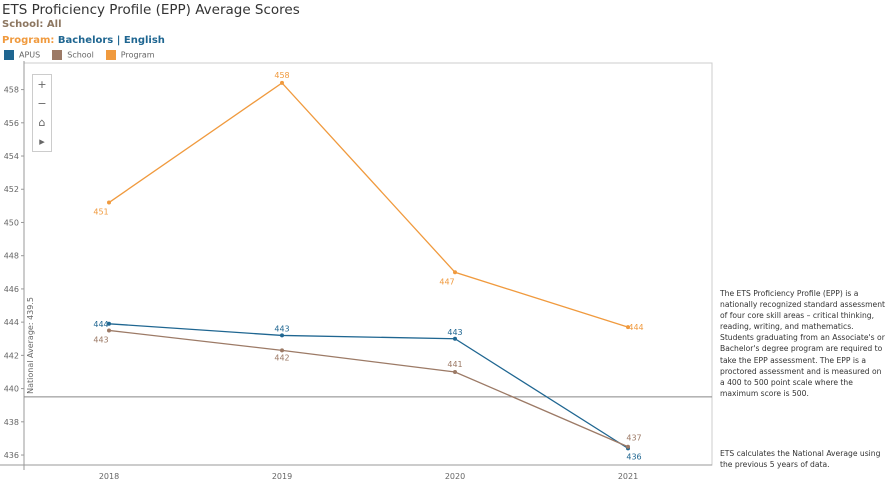  I want to click on y-tick-label: 454, so click(11, 156).